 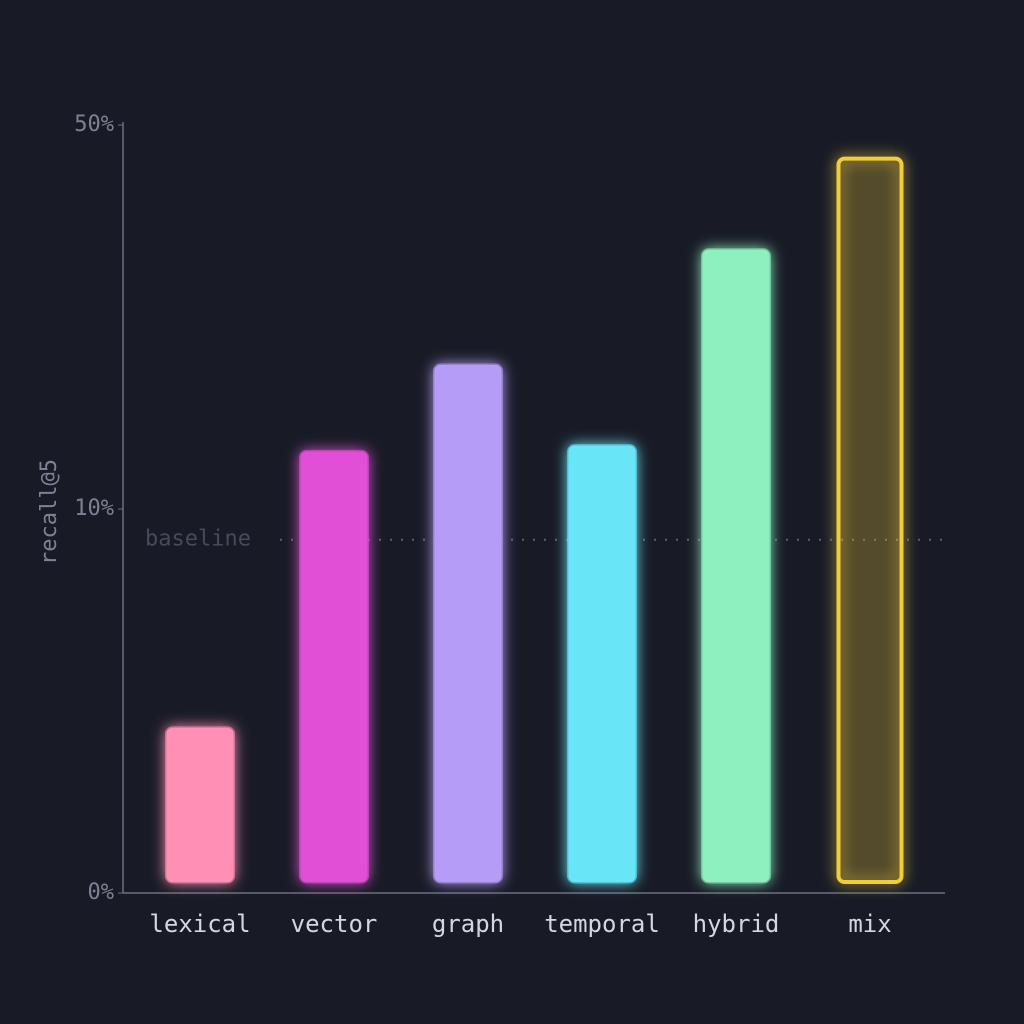 What do you see at coordinates (199, 924) in the screenshot?
I see `x-tick-label: lexical` at bounding box center [199, 924].